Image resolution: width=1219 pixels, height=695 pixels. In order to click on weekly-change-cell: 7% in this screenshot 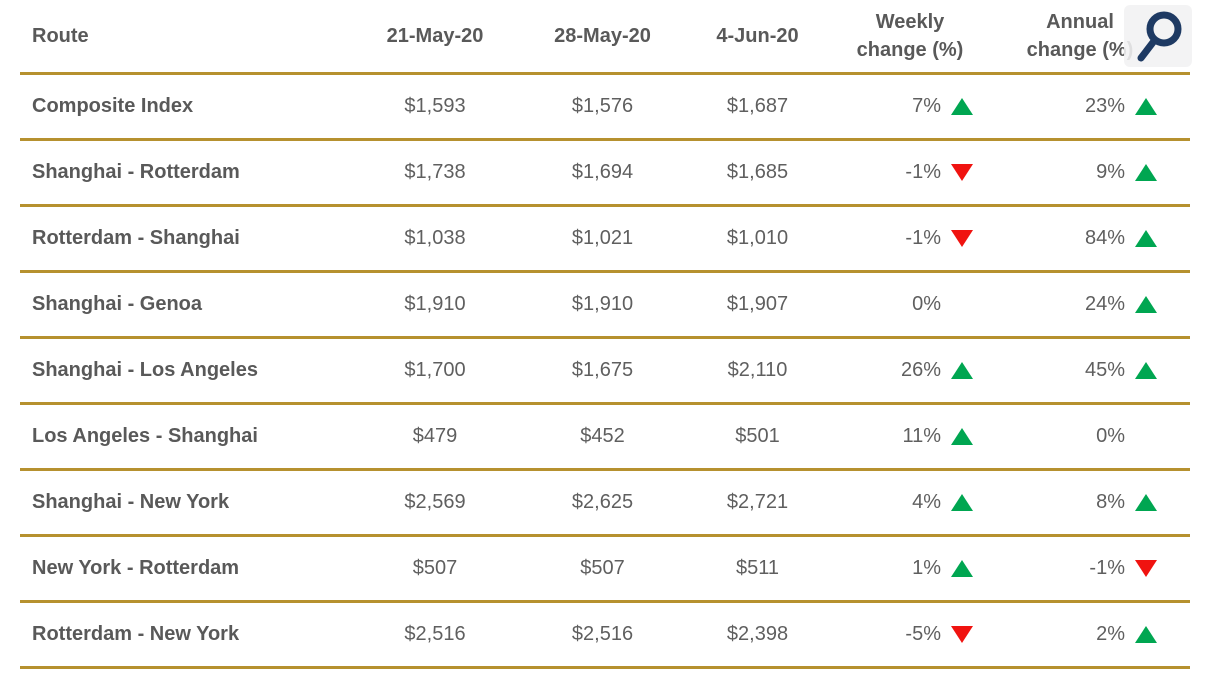, I will do `click(910, 107)`.